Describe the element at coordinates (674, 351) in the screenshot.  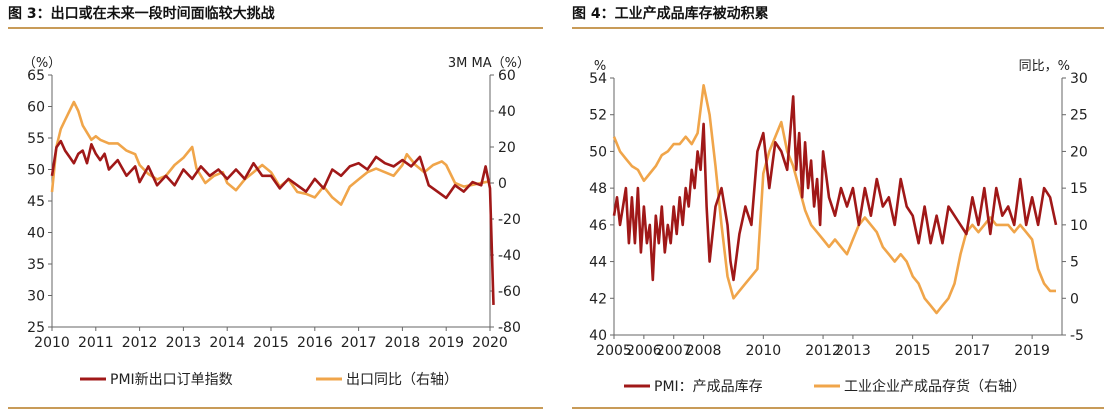
I see `x-tick-label: 2007` at that location.